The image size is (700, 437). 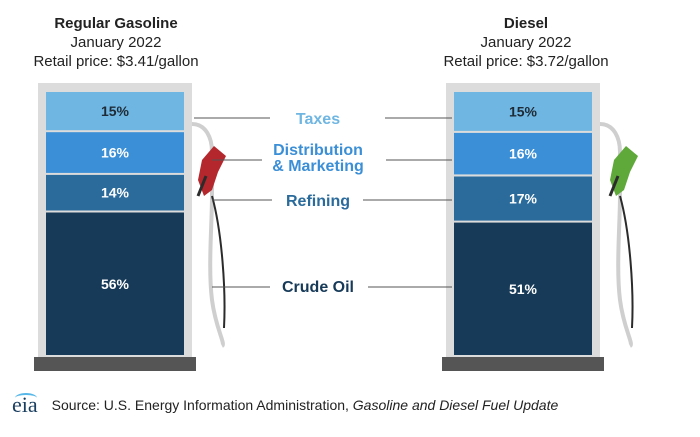 I want to click on diesel-segment-distribution-marketing, so click(x=523, y=153).